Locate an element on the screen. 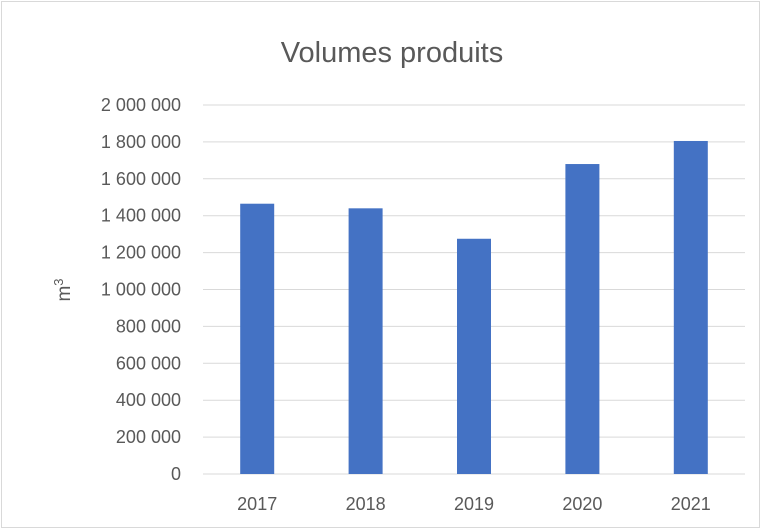 The image size is (763, 531). y-tick-label: 600 000 is located at coordinates (148, 363).